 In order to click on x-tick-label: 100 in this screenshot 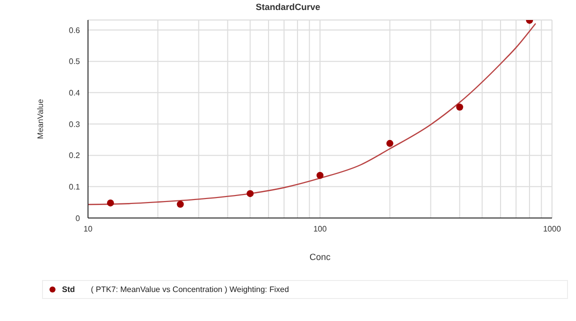, I will do `click(320, 229)`.